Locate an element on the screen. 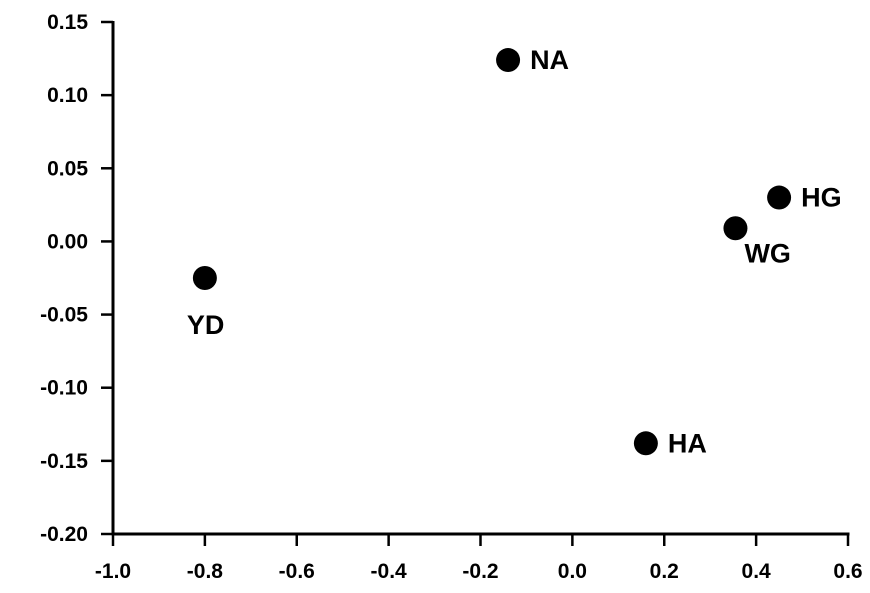 The image size is (870, 593). x-tick-label: -1.0 is located at coordinates (113, 571).